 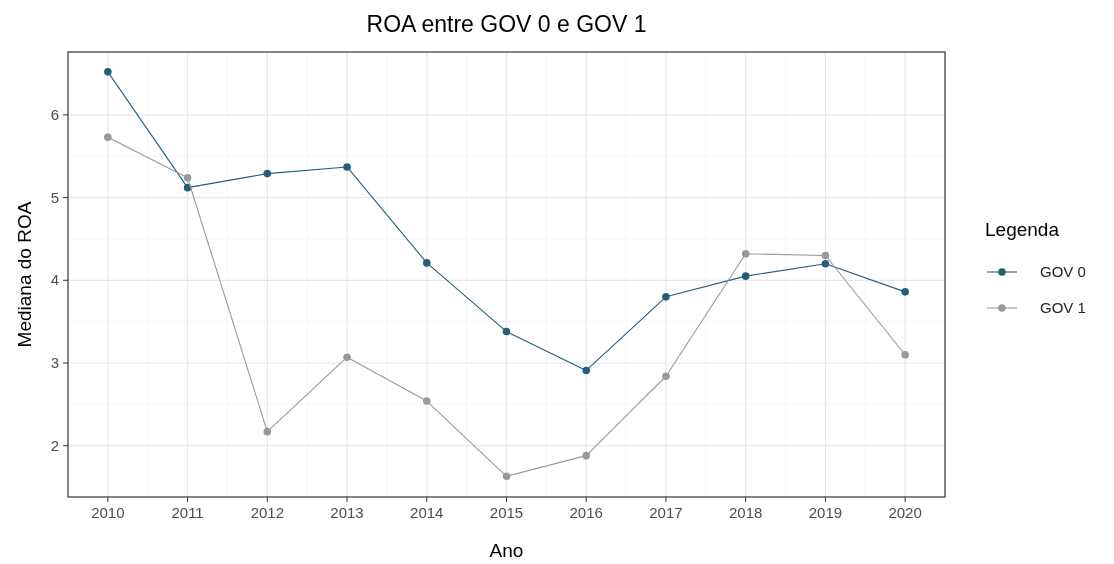 What do you see at coordinates (506, 550) in the screenshot?
I see `x-axis-title: Ano` at bounding box center [506, 550].